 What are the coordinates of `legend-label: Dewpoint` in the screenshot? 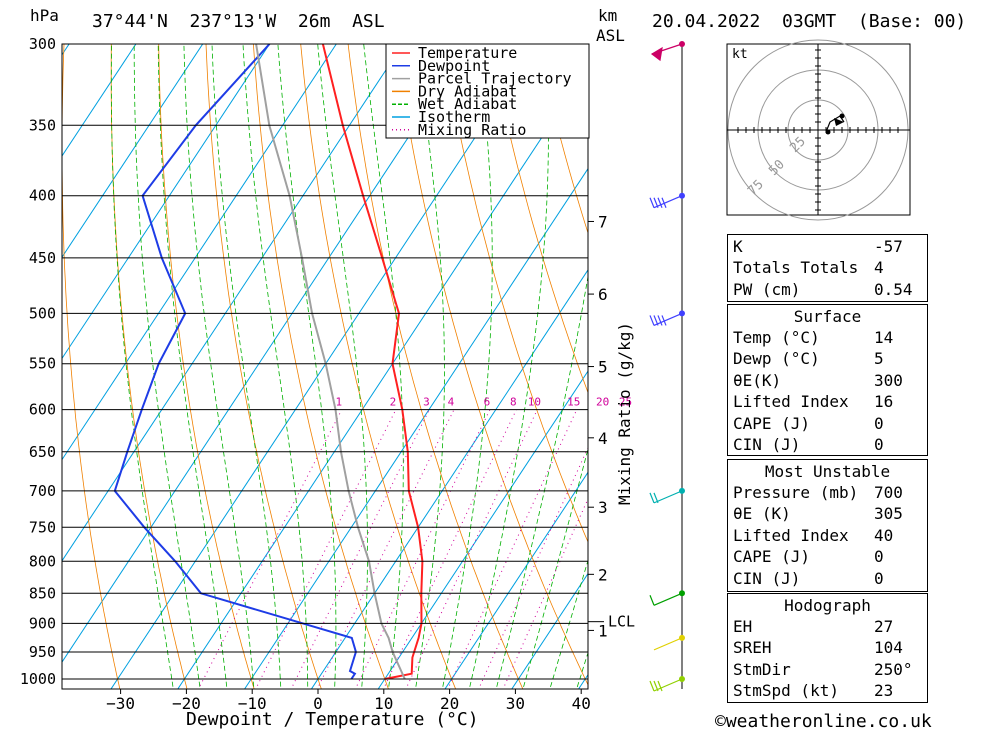 It's located at (454, 66).